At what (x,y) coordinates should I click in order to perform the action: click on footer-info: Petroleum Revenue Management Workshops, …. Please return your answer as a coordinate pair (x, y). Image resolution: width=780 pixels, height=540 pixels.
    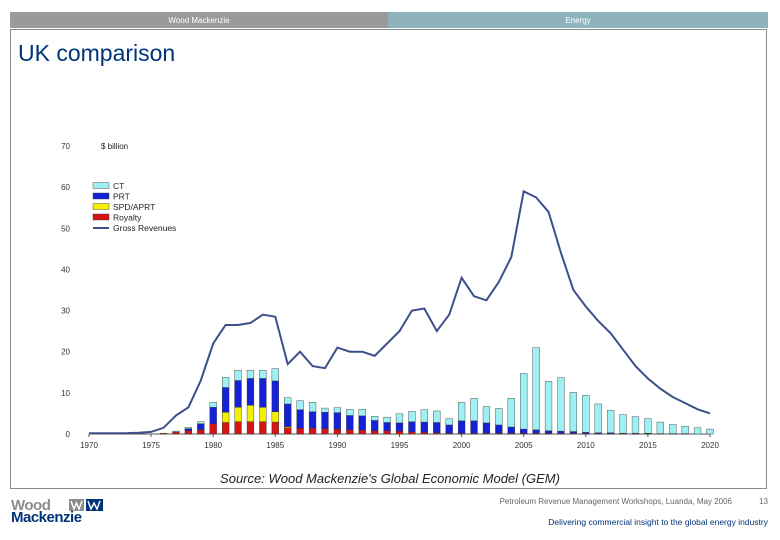
    Looking at the image, I should click on (615, 501).